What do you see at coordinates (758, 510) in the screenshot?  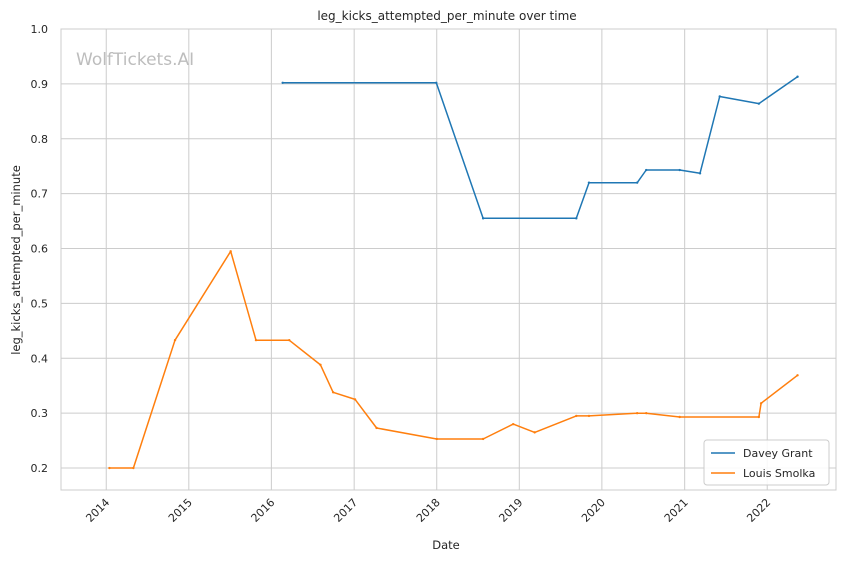 I see `x-tick-label: 2022` at bounding box center [758, 510].